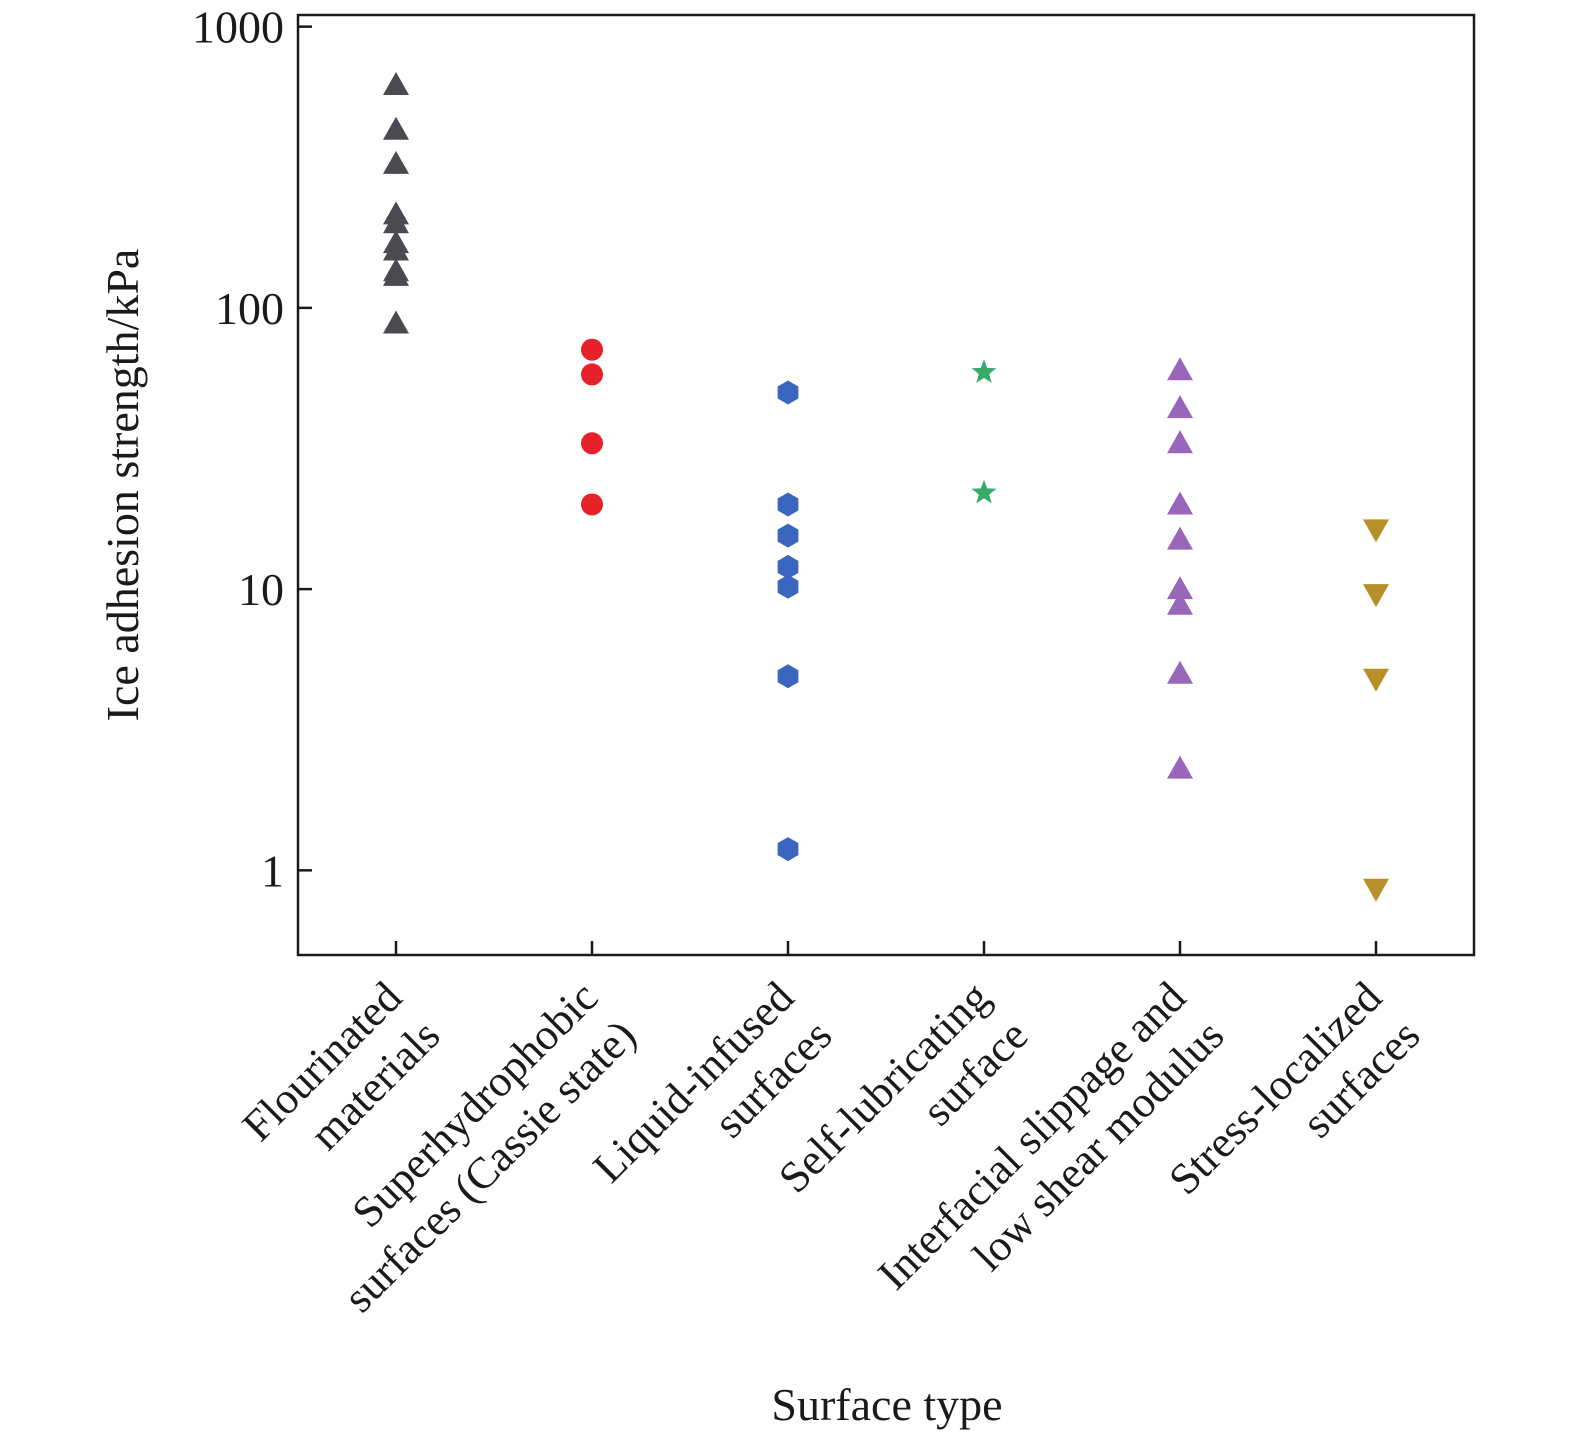 Image resolution: width=1575 pixels, height=1445 pixels. Describe the element at coordinates (272, 870) in the screenshot. I see `y-tick-label: 1` at that location.